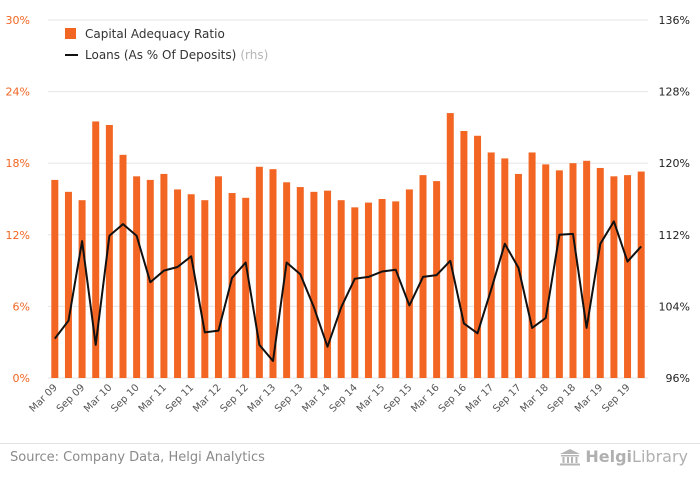  Describe the element at coordinates (678, 378) in the screenshot. I see `right-tick-label: 96%` at that location.